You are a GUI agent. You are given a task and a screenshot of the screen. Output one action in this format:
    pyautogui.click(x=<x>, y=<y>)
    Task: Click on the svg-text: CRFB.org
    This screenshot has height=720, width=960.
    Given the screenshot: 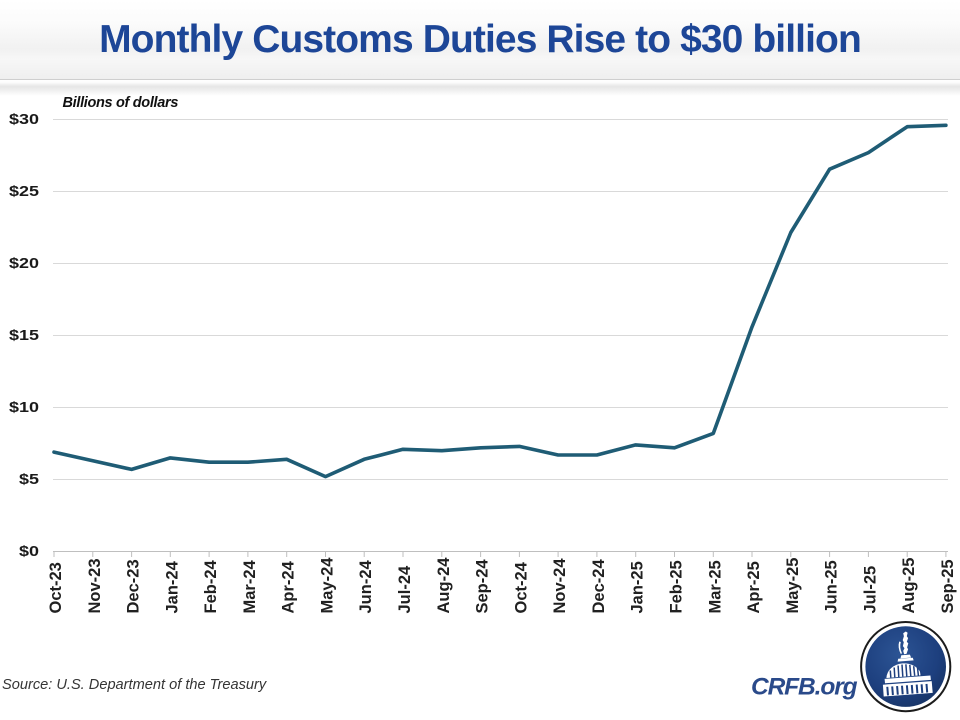 What is the action you would take?
    pyautogui.click(x=804, y=687)
    